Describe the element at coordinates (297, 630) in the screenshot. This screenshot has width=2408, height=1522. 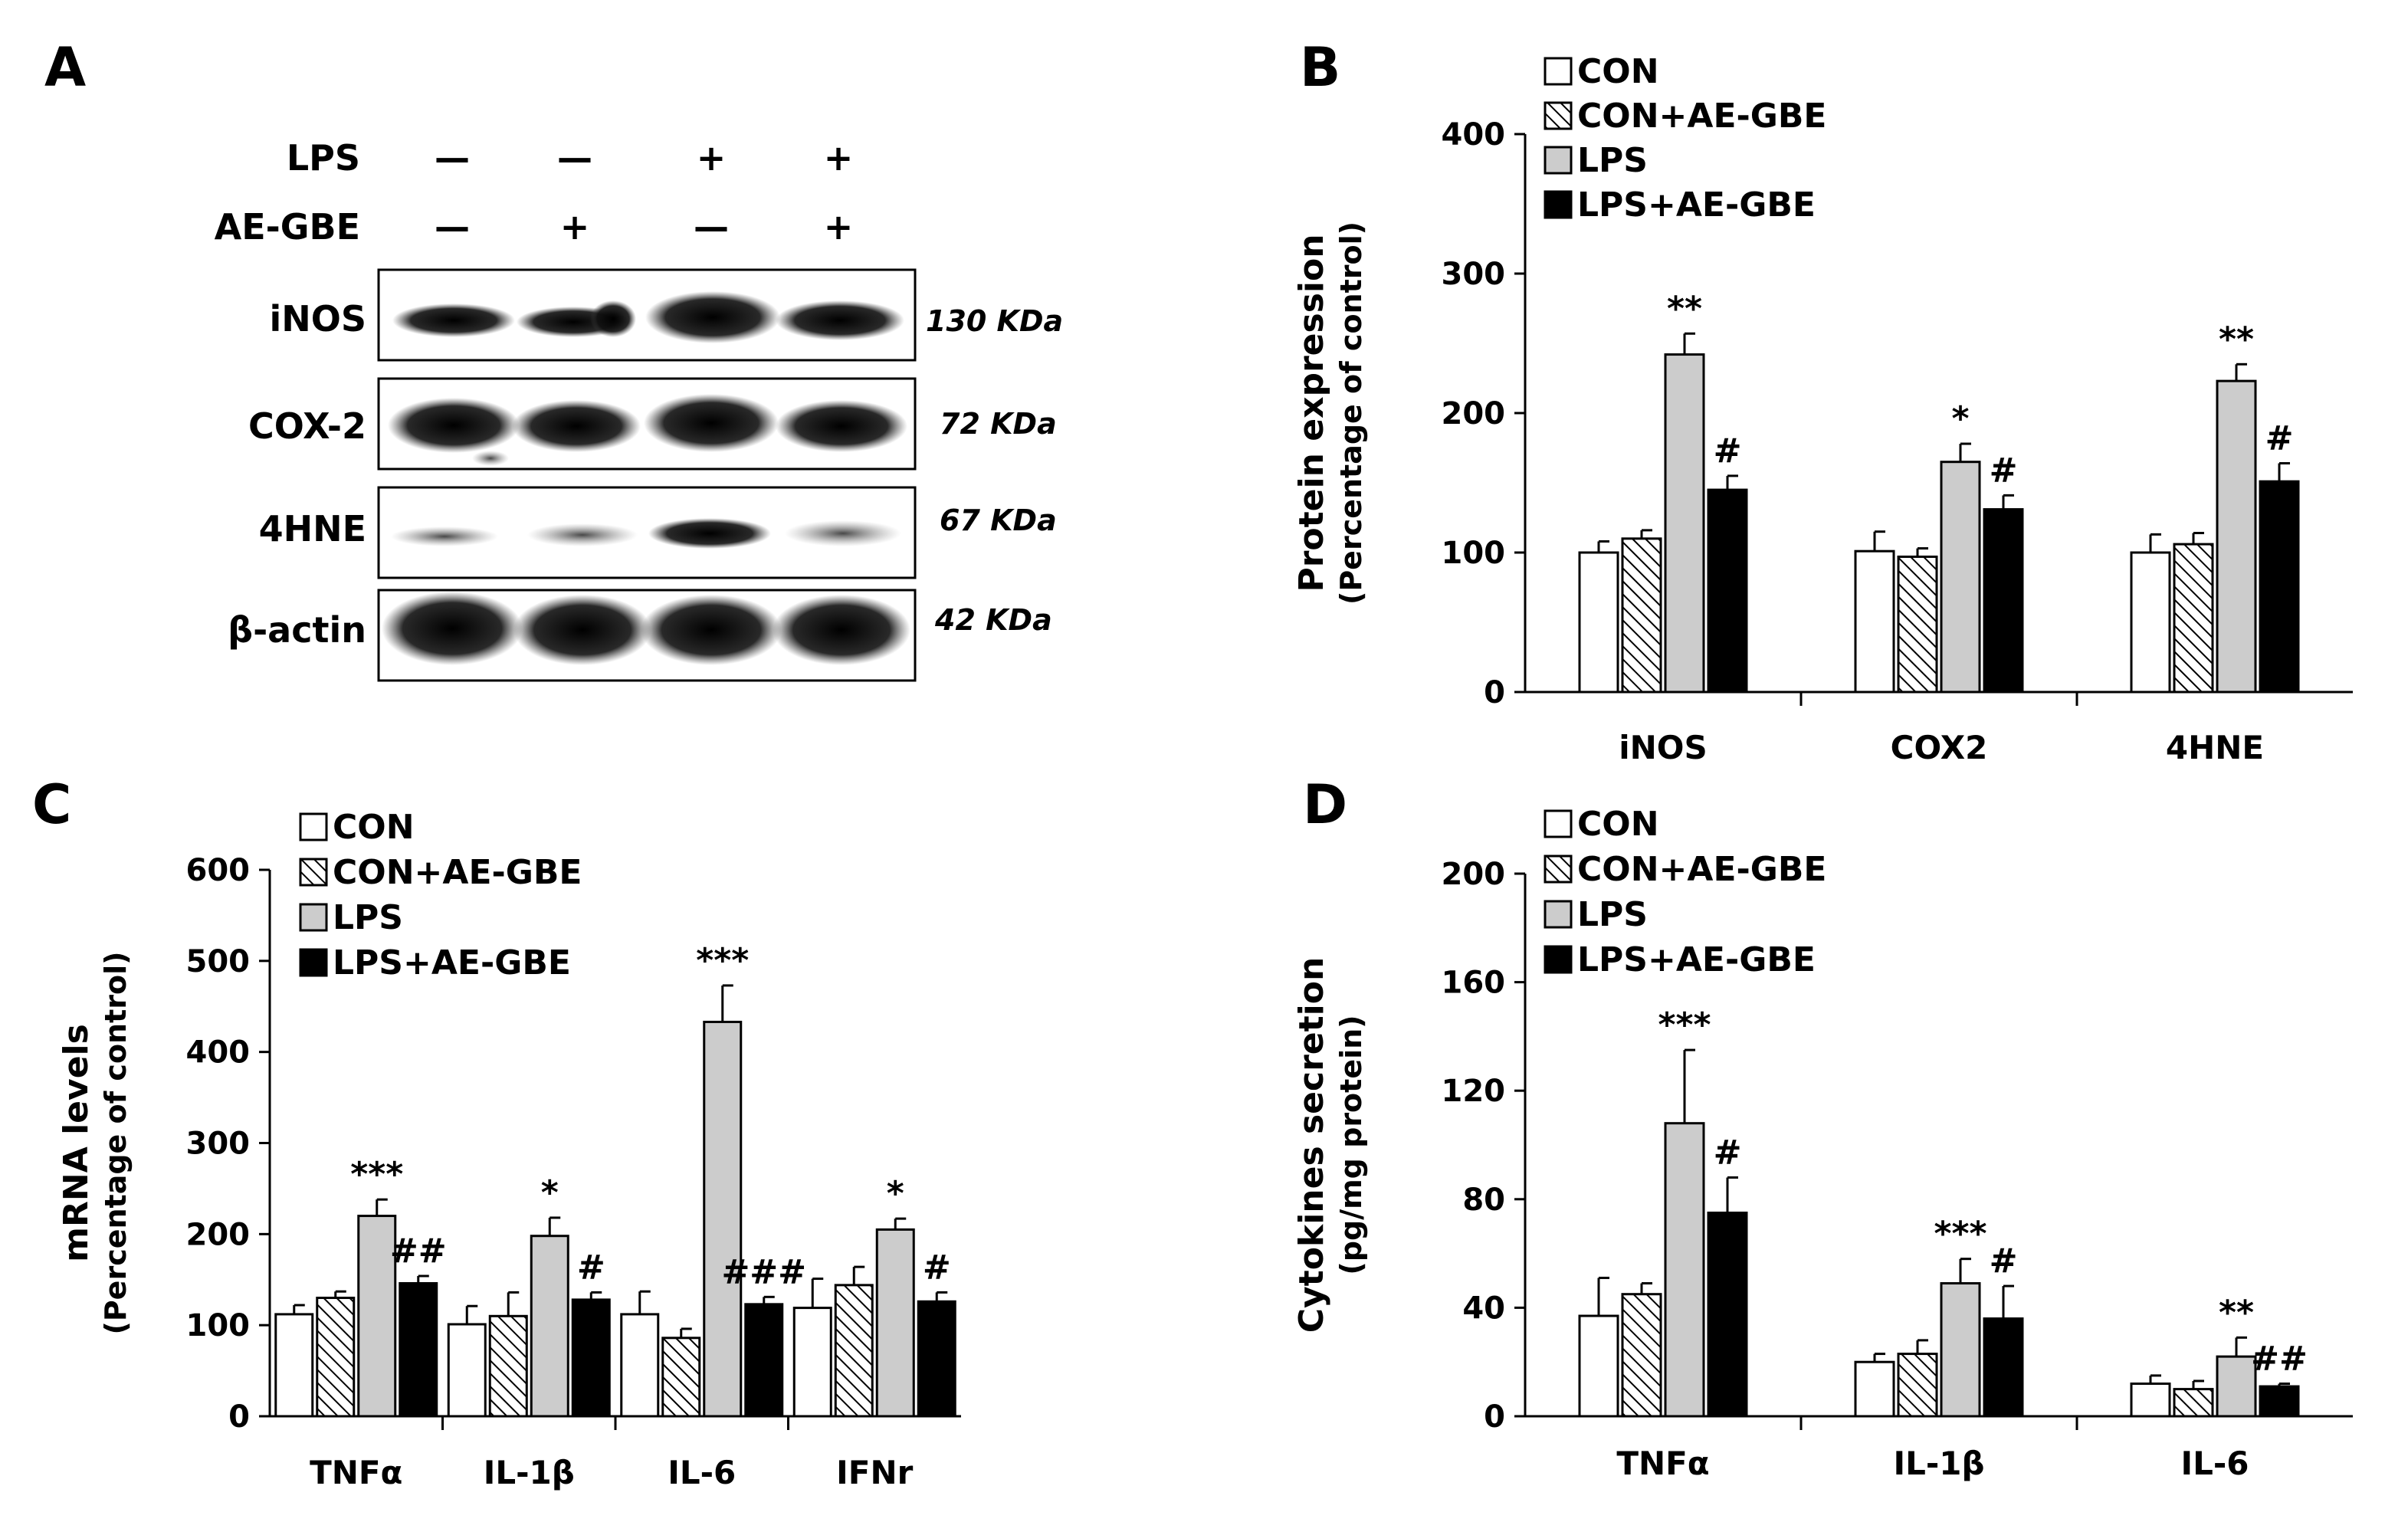
I see `blot-label-beta-actin: β-actin` at that location.